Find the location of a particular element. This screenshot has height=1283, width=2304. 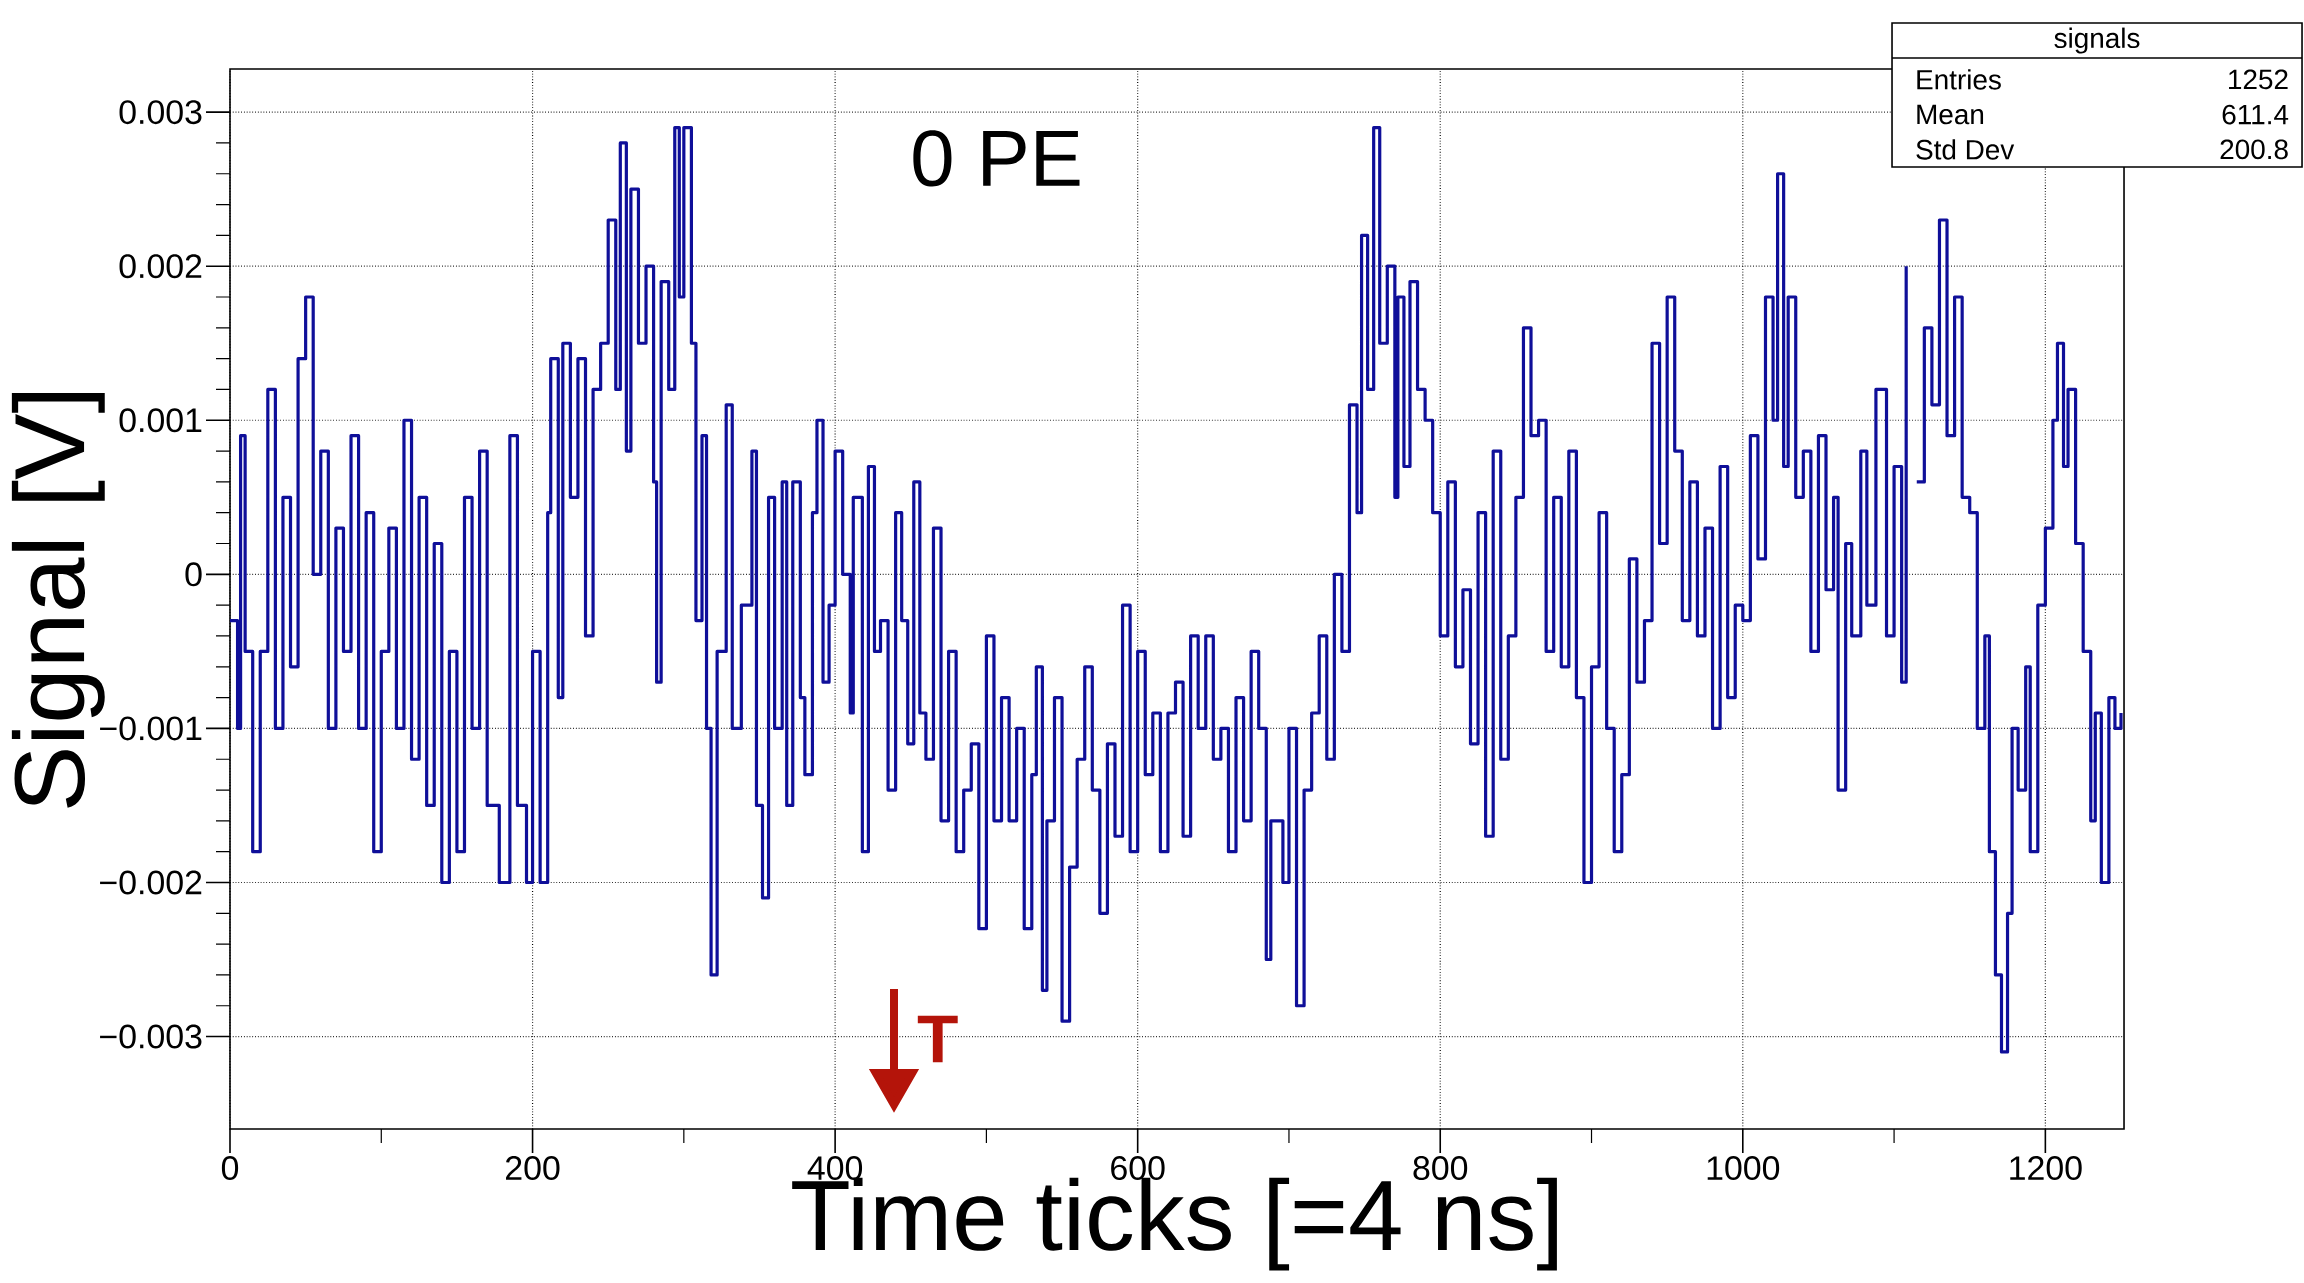

y-tick-label: −0.002 is located at coordinates (151, 882).